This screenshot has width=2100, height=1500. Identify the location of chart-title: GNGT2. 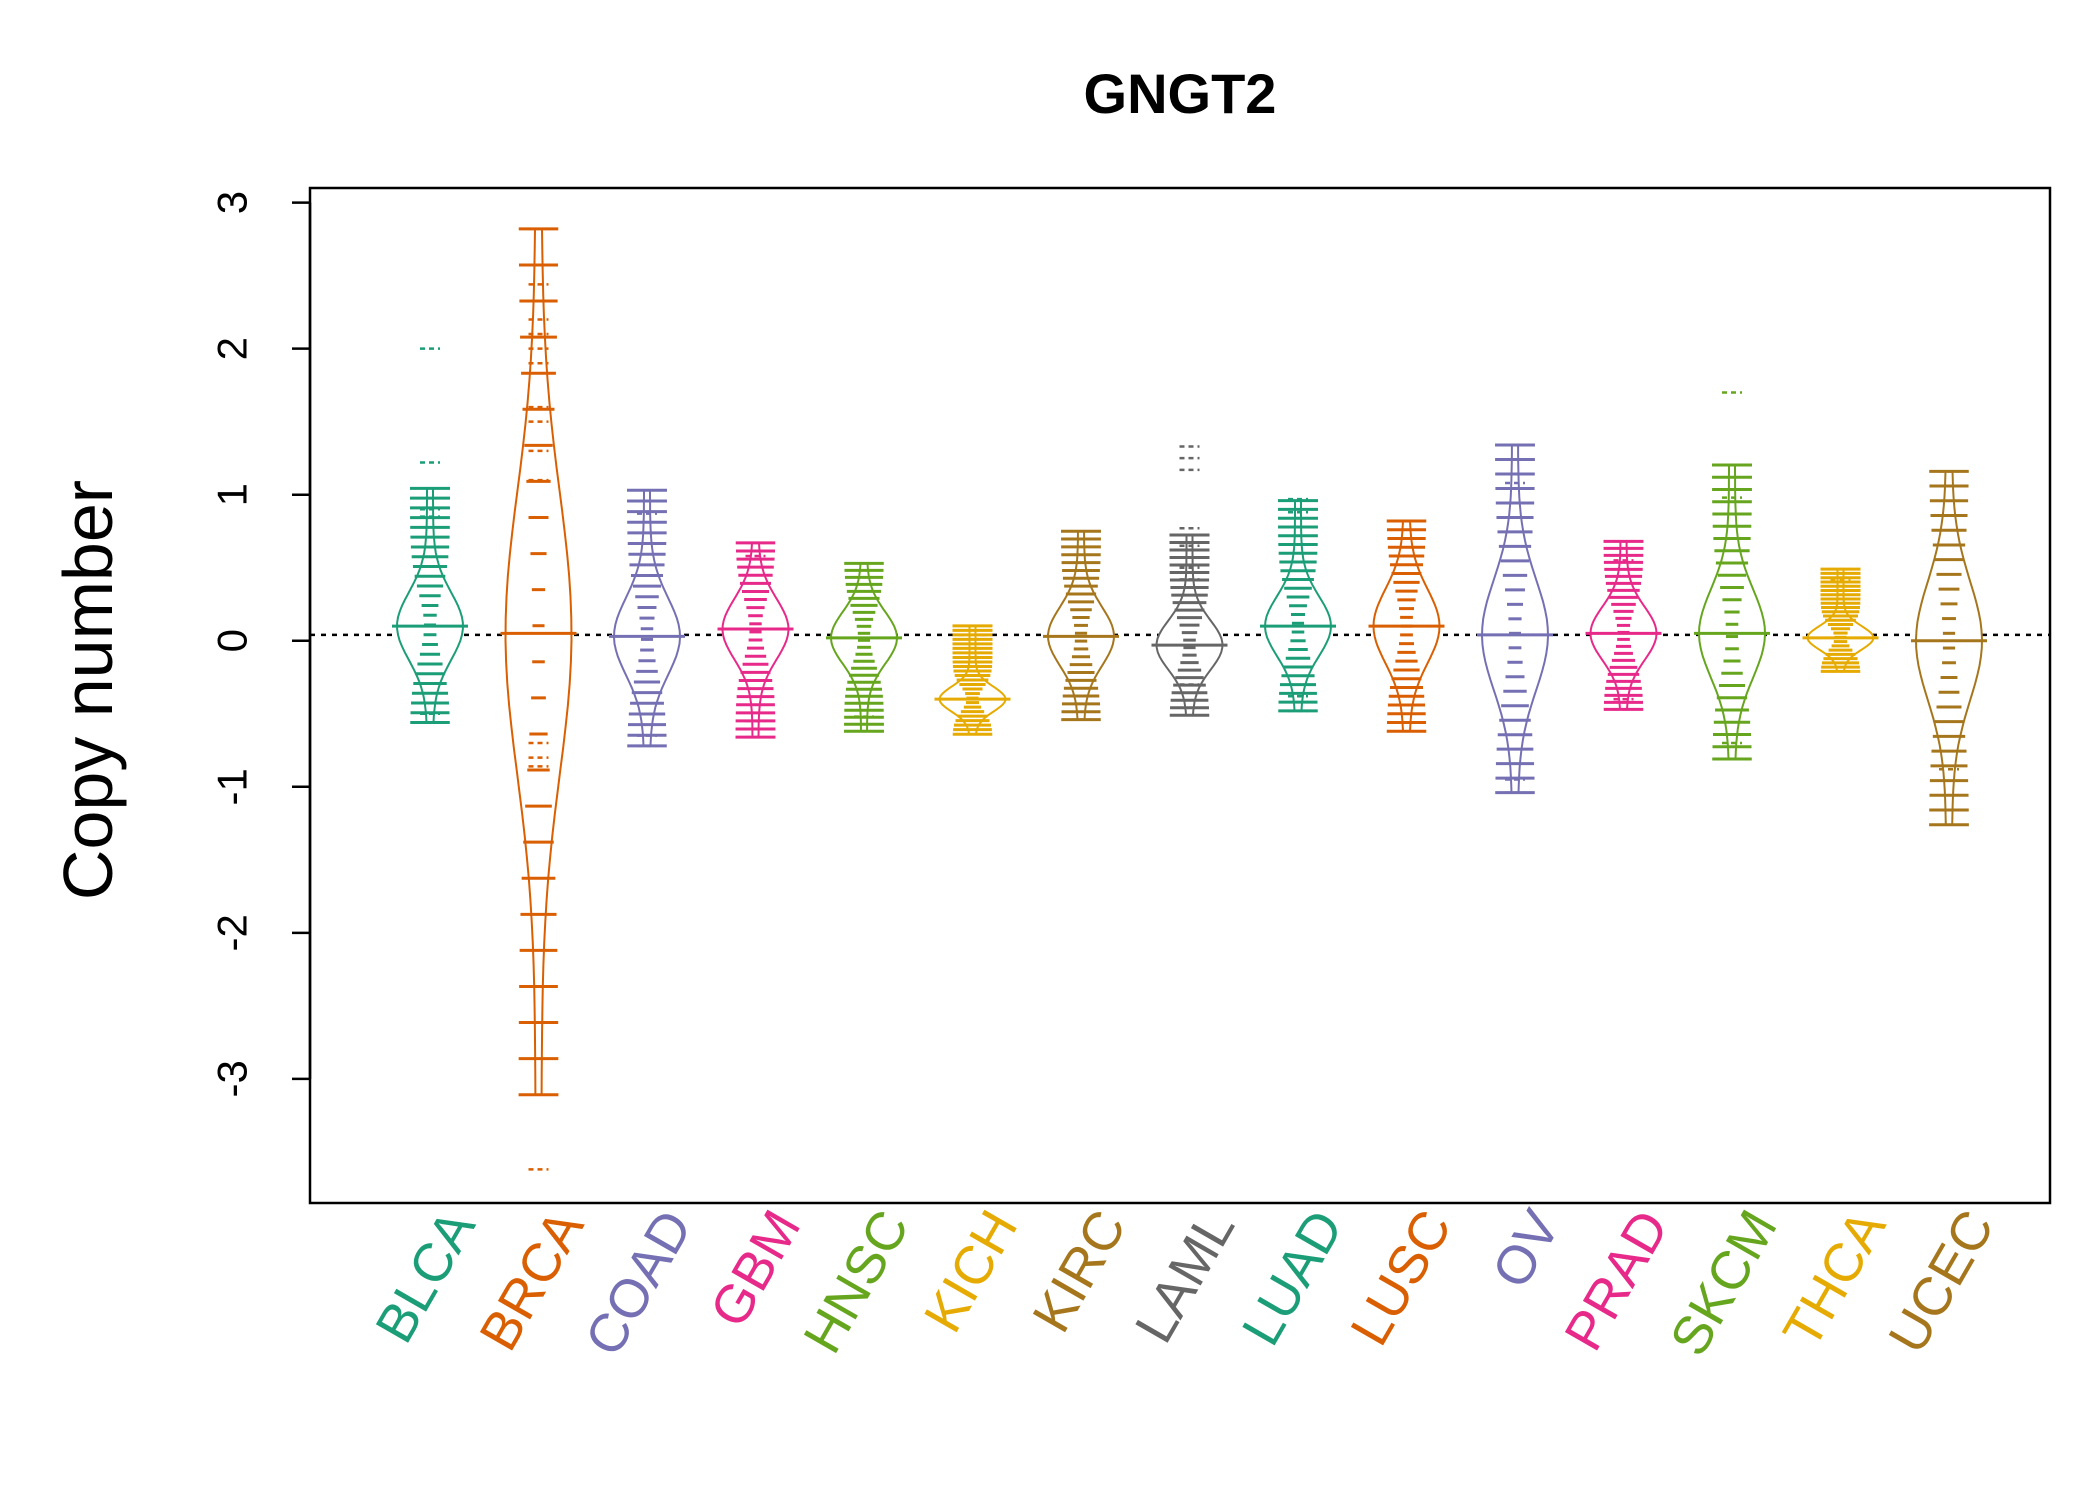
(1180, 93).